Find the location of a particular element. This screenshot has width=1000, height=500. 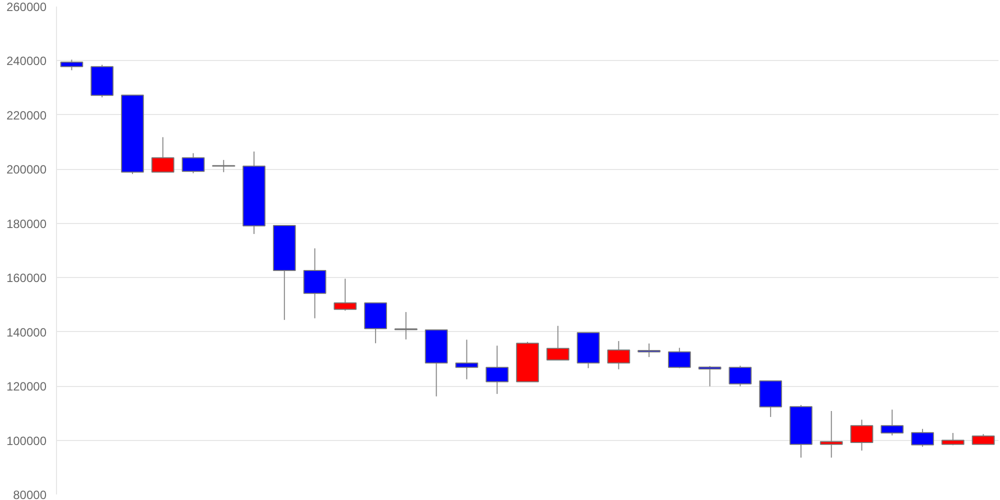

y-tick-label: 240000 is located at coordinates (26, 61).